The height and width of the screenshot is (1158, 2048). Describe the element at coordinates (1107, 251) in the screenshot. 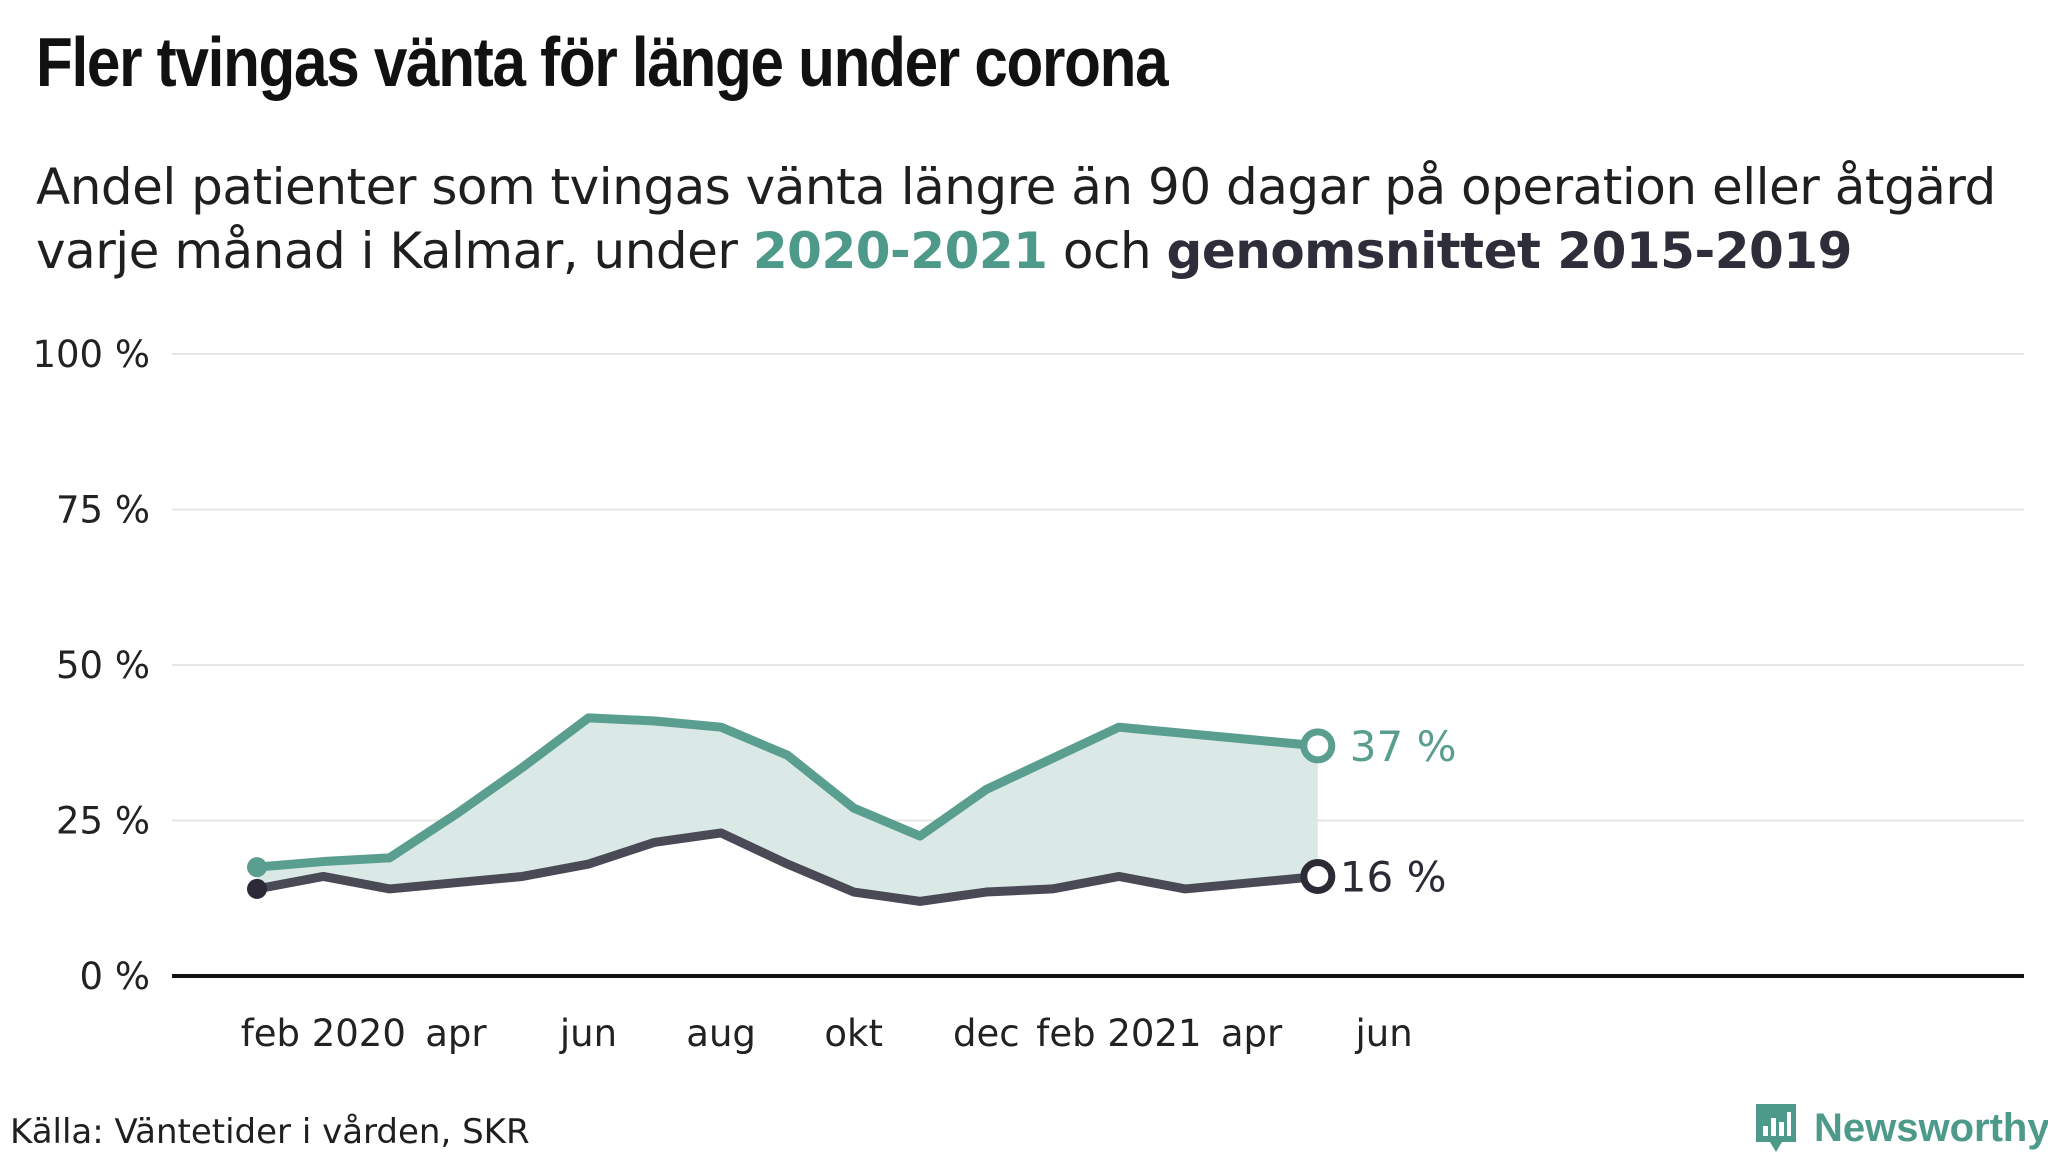

I see `subtitle-text-och: och` at that location.